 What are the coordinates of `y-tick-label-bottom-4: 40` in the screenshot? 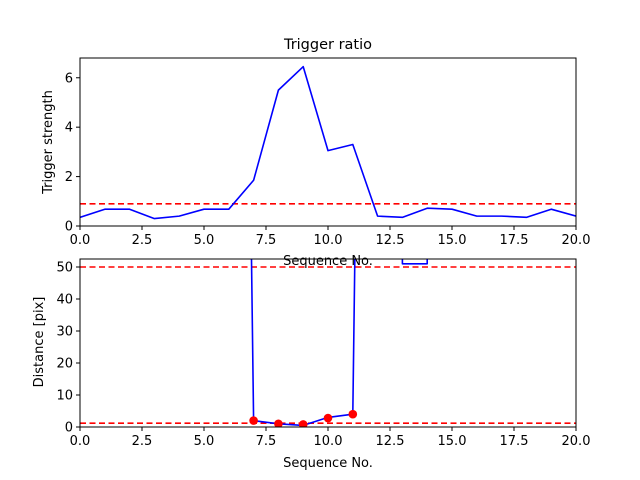 It's located at (64, 300).